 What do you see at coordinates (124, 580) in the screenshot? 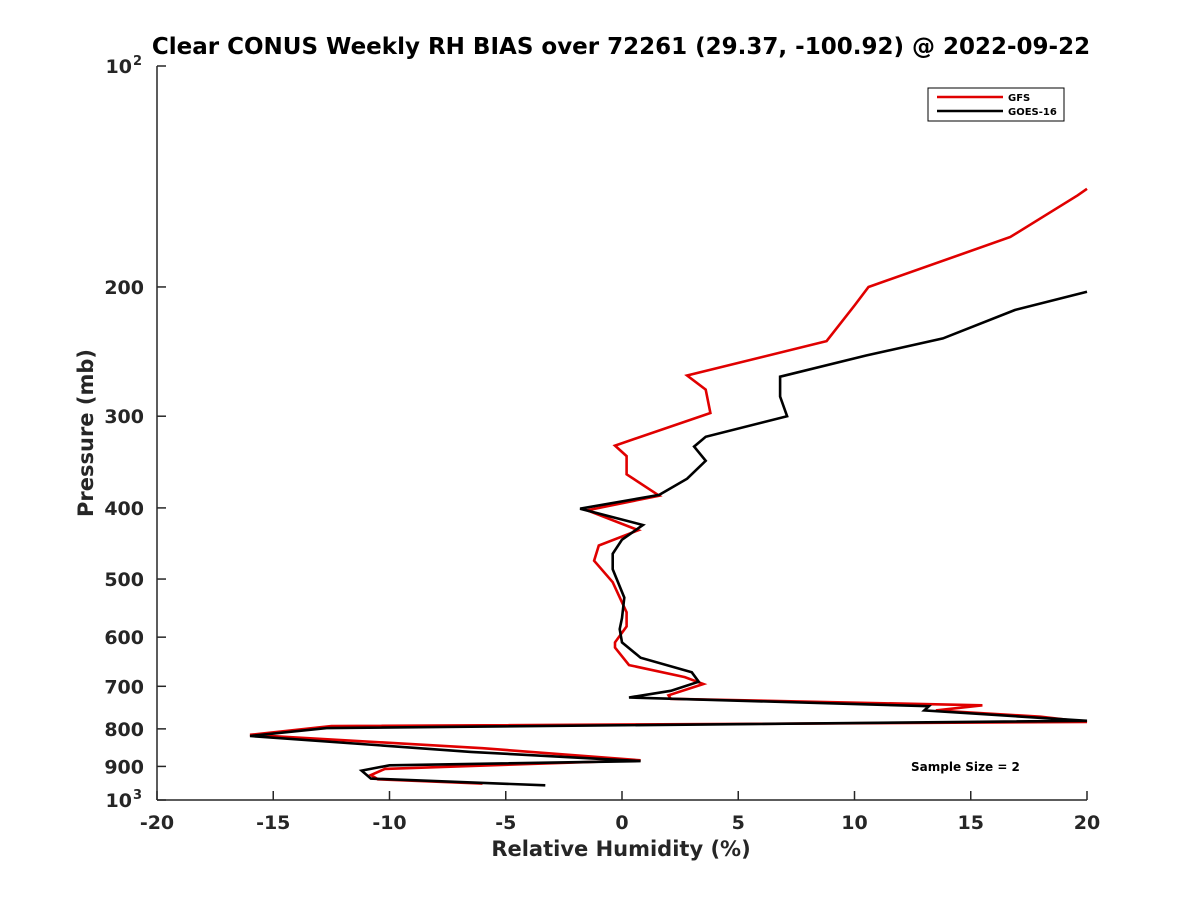
I see `y-tick-label: 500` at bounding box center [124, 580].